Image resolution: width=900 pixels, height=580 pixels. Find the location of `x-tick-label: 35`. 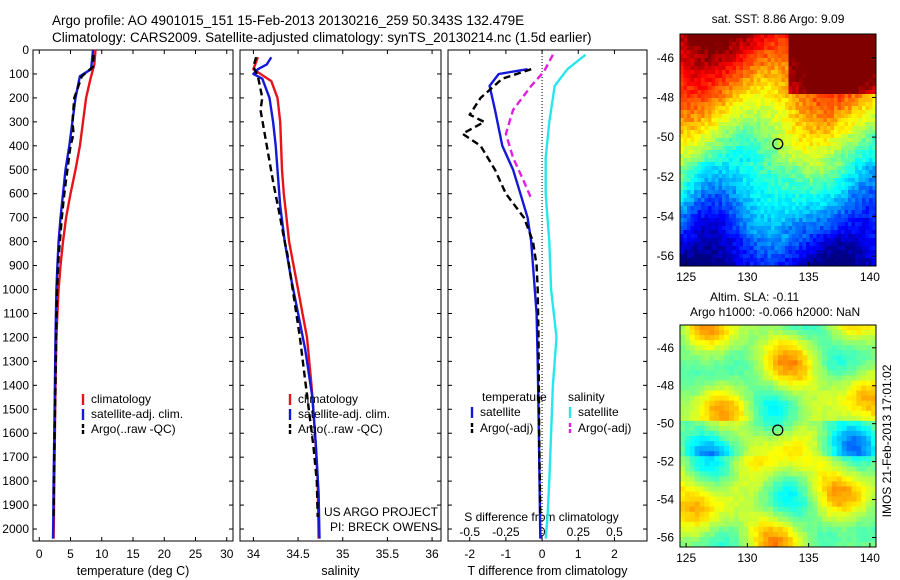

x-tick-label: 35 is located at coordinates (343, 554).